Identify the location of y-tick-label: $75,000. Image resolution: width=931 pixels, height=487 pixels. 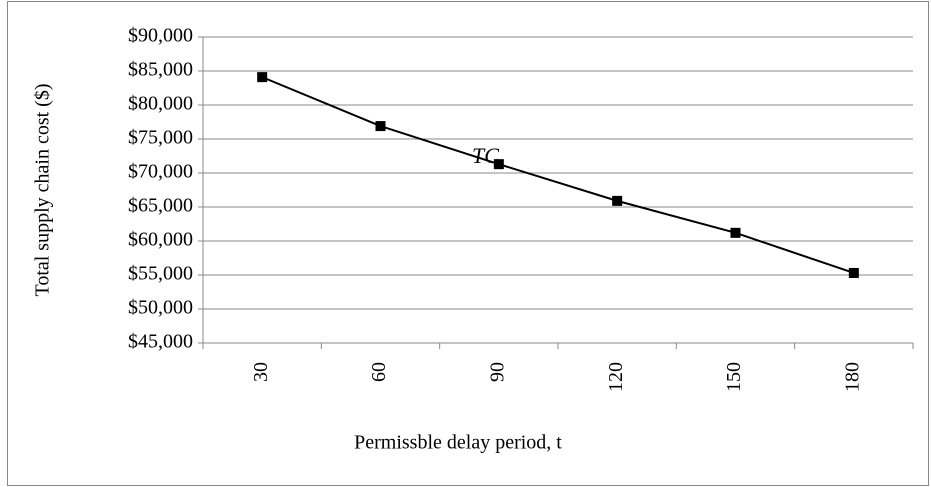
(160, 138).